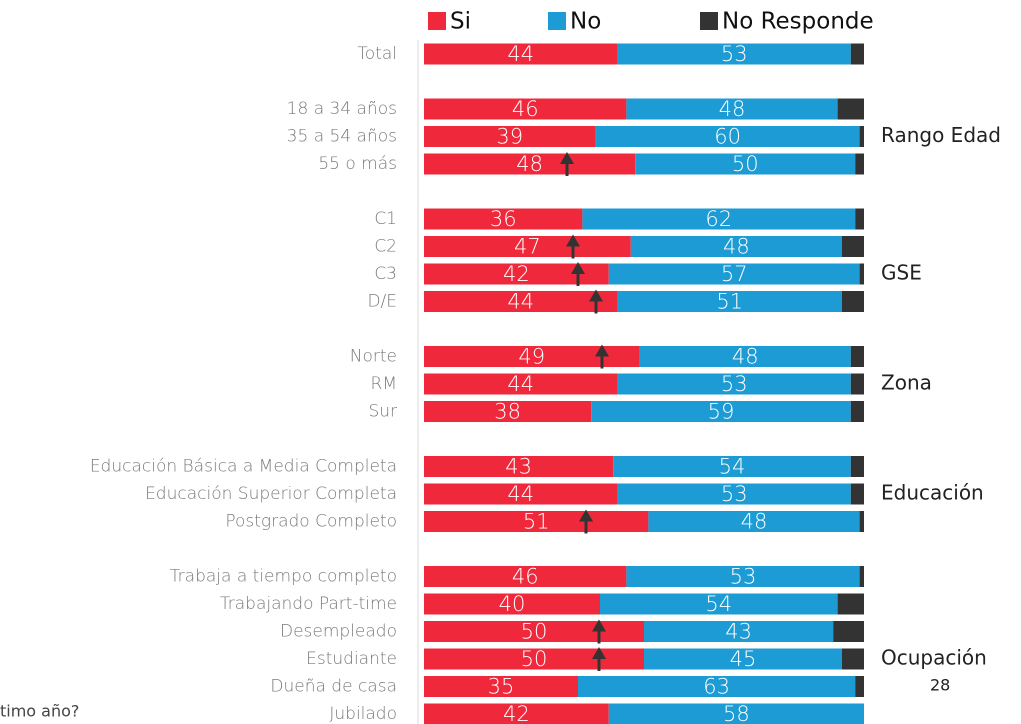  What do you see at coordinates (351, 659) in the screenshot?
I see `category-label: Estudiante` at bounding box center [351, 659].